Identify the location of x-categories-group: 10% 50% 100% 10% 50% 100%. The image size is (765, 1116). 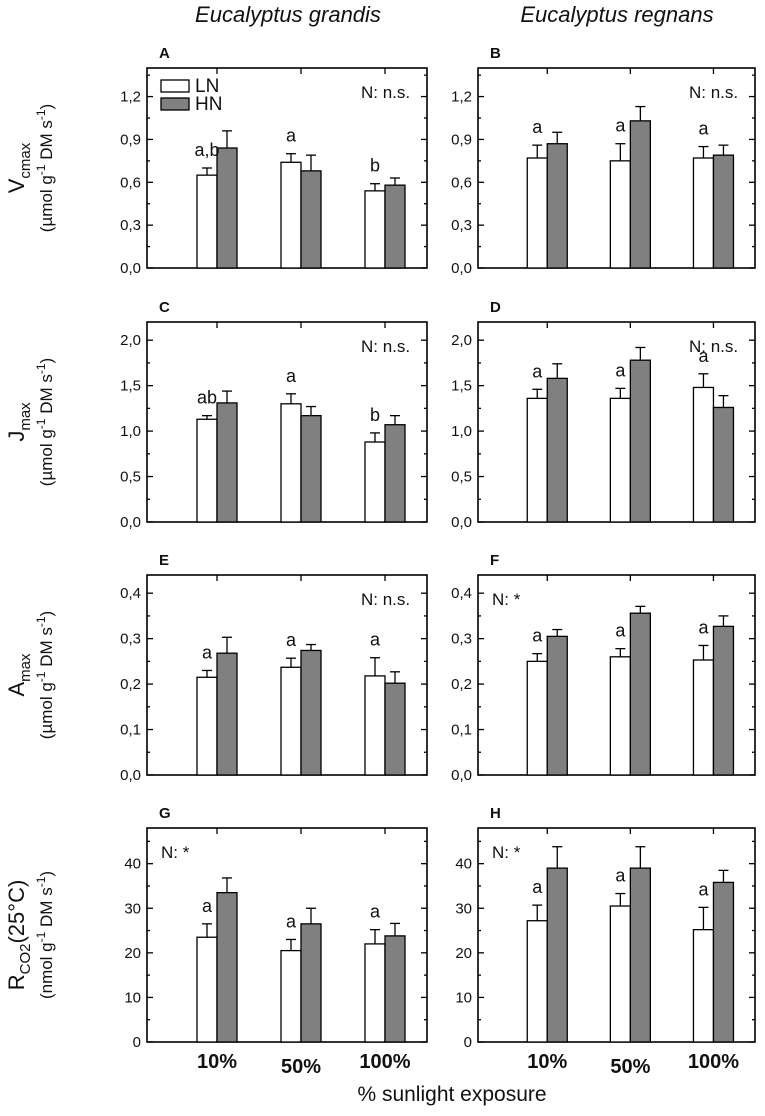
(468, 1064).